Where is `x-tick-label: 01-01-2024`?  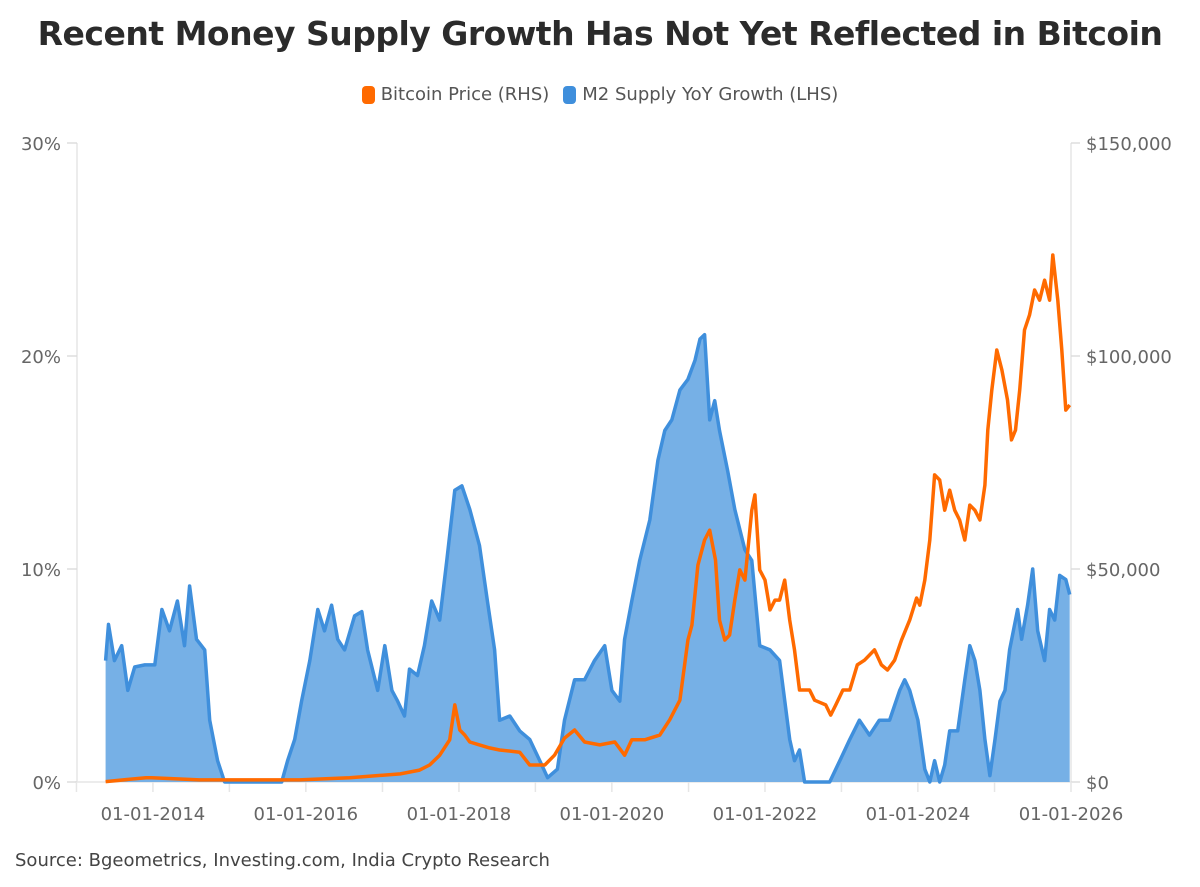 x-tick-label: 01-01-2024 is located at coordinates (918, 814).